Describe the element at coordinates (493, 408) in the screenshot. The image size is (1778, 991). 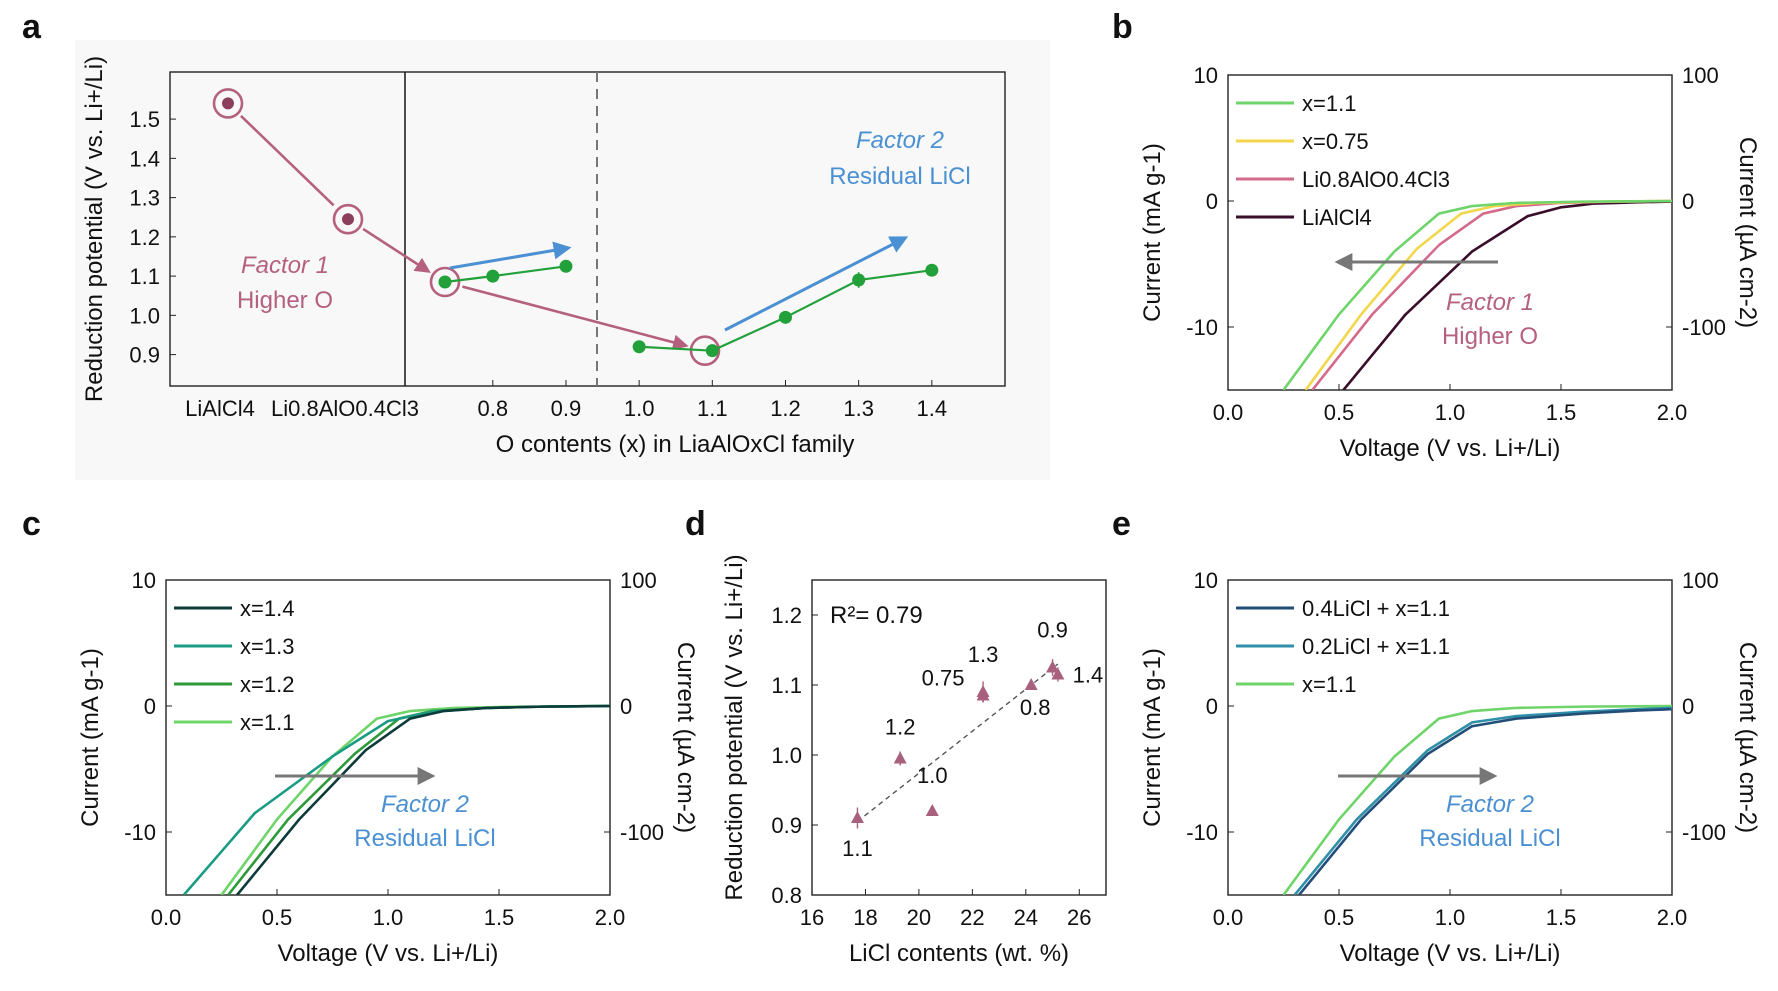
I see `x-tick-label: 0.8` at that location.